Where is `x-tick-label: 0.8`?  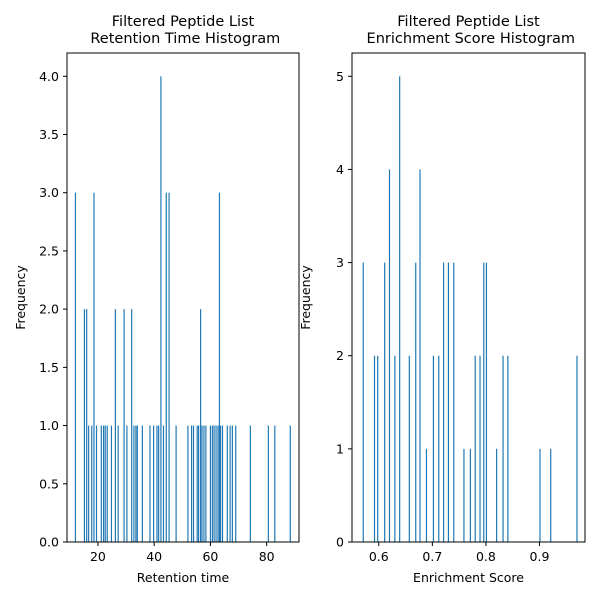 x-tick-label: 0.8 is located at coordinates (486, 556).